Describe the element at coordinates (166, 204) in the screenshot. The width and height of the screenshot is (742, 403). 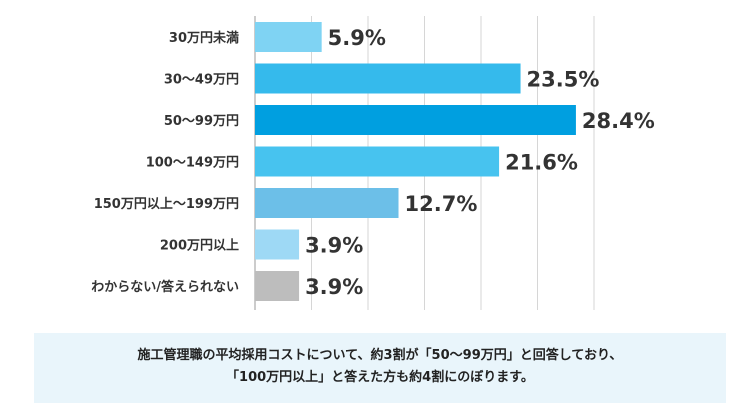
I see `category-label: 150万円以上～199万円` at that location.